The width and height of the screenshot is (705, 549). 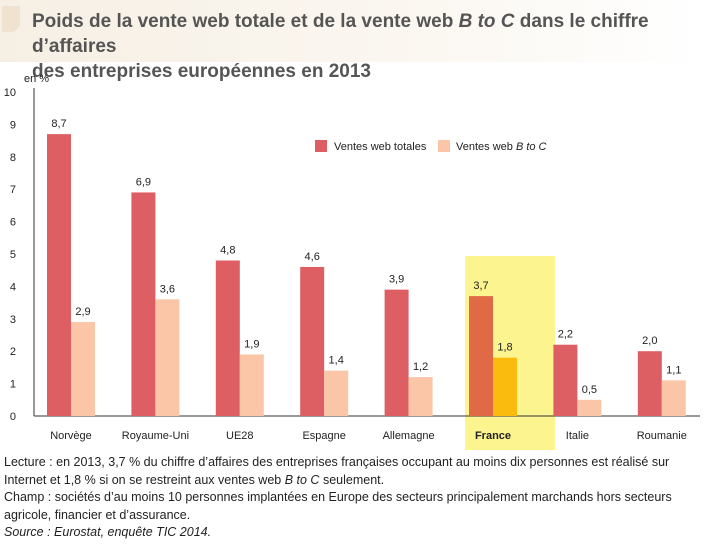 What do you see at coordinates (227, 250) in the screenshot?
I see `data-label: 4,8` at bounding box center [227, 250].